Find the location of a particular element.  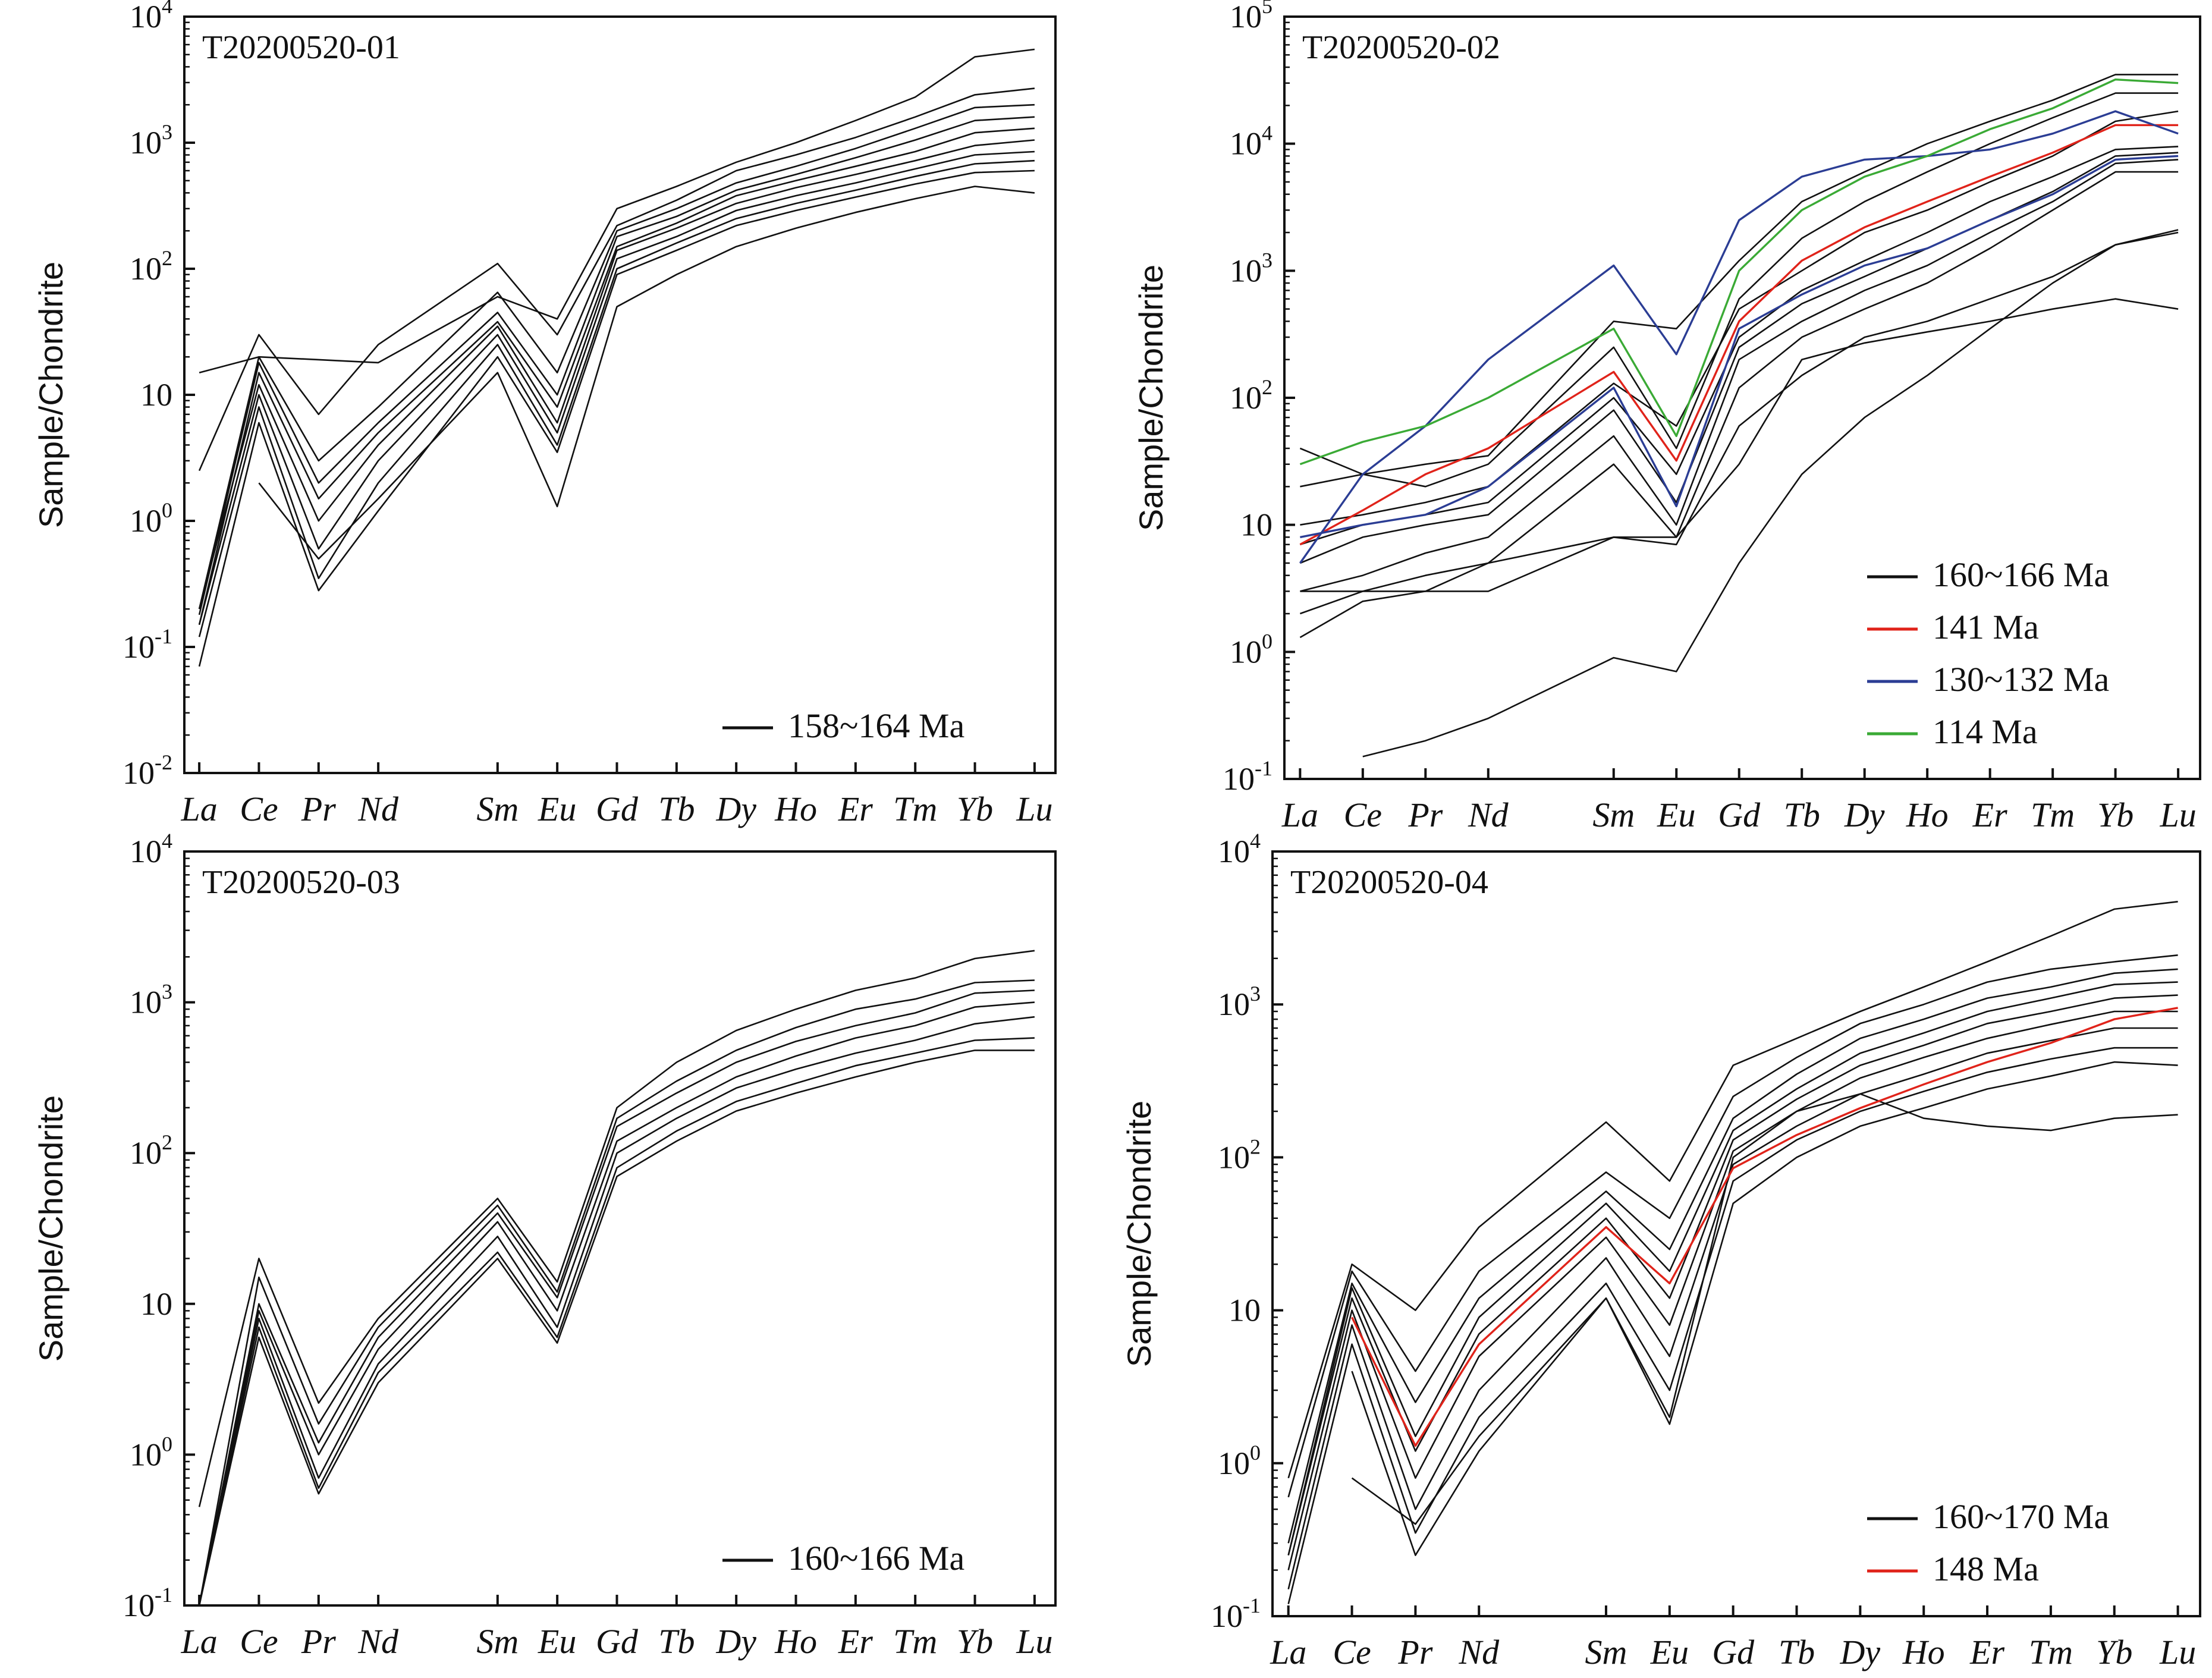

legend-label: 114 Ma is located at coordinates (1986, 731).